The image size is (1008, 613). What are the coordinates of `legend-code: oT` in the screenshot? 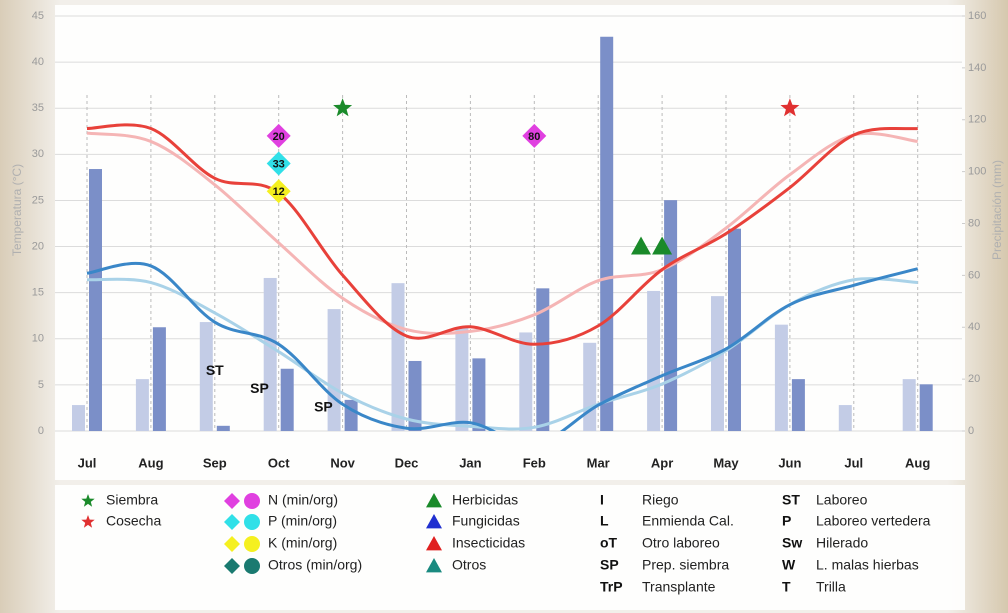 It's located at (609, 543).